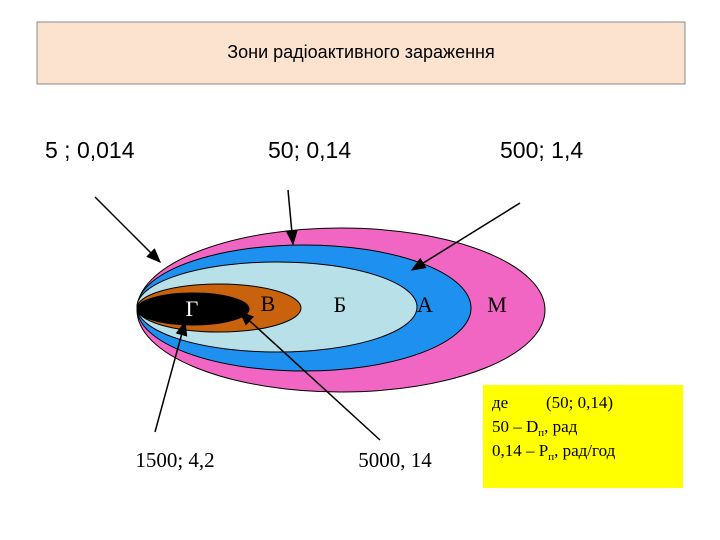  I want to click on zone-label: А, so click(425, 304).